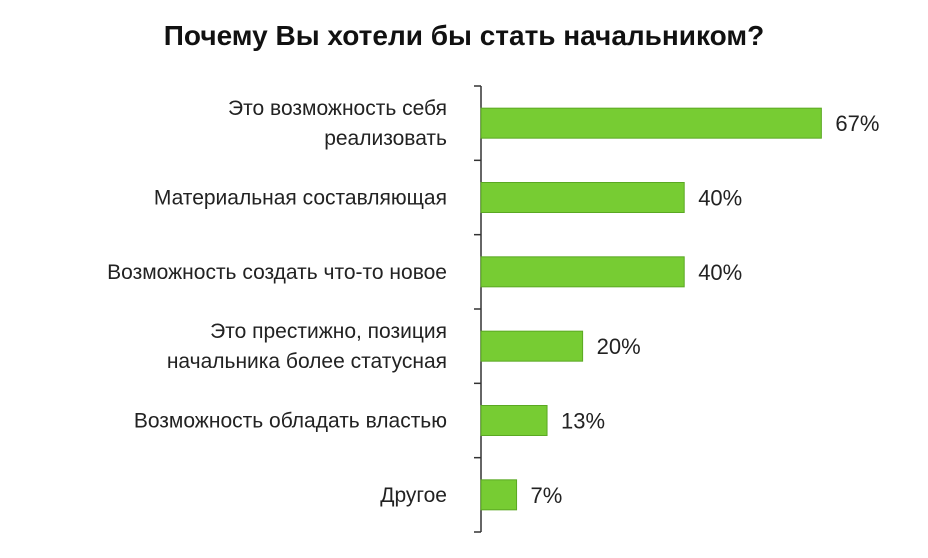 The image size is (928, 558). What do you see at coordinates (385, 138) in the screenshot?
I see `category-label-line: реализовать` at bounding box center [385, 138].